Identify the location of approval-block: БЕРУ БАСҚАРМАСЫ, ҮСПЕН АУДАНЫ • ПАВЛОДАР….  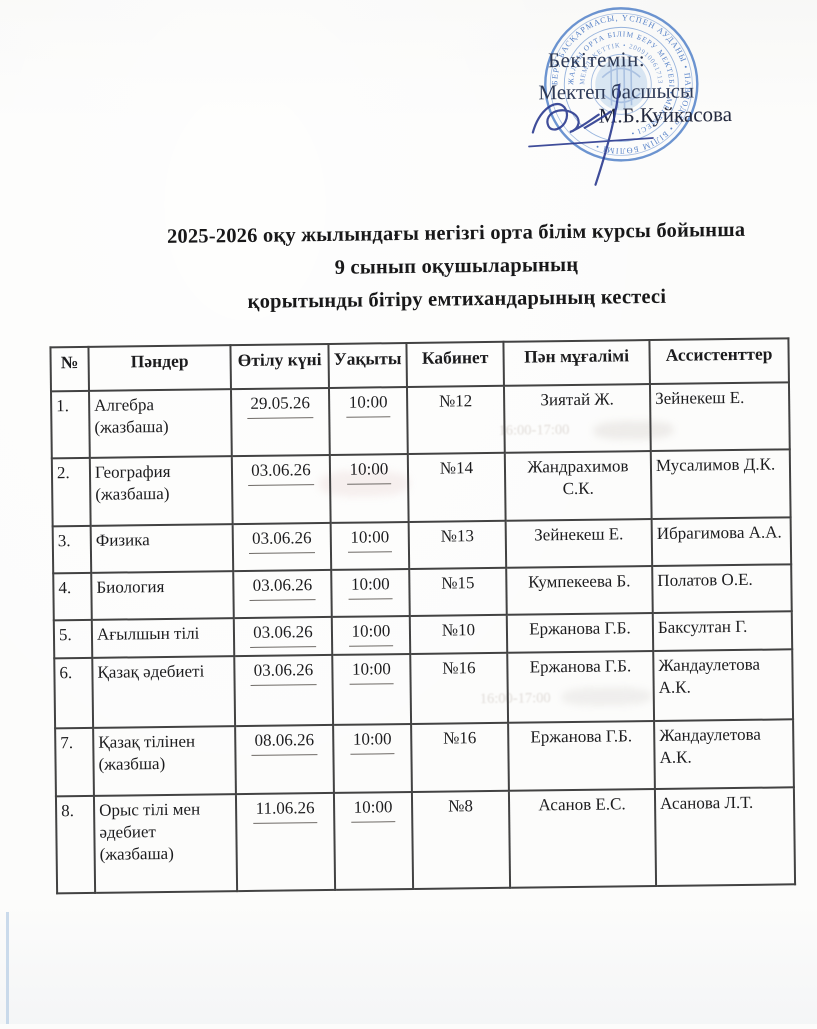
(662, 94).